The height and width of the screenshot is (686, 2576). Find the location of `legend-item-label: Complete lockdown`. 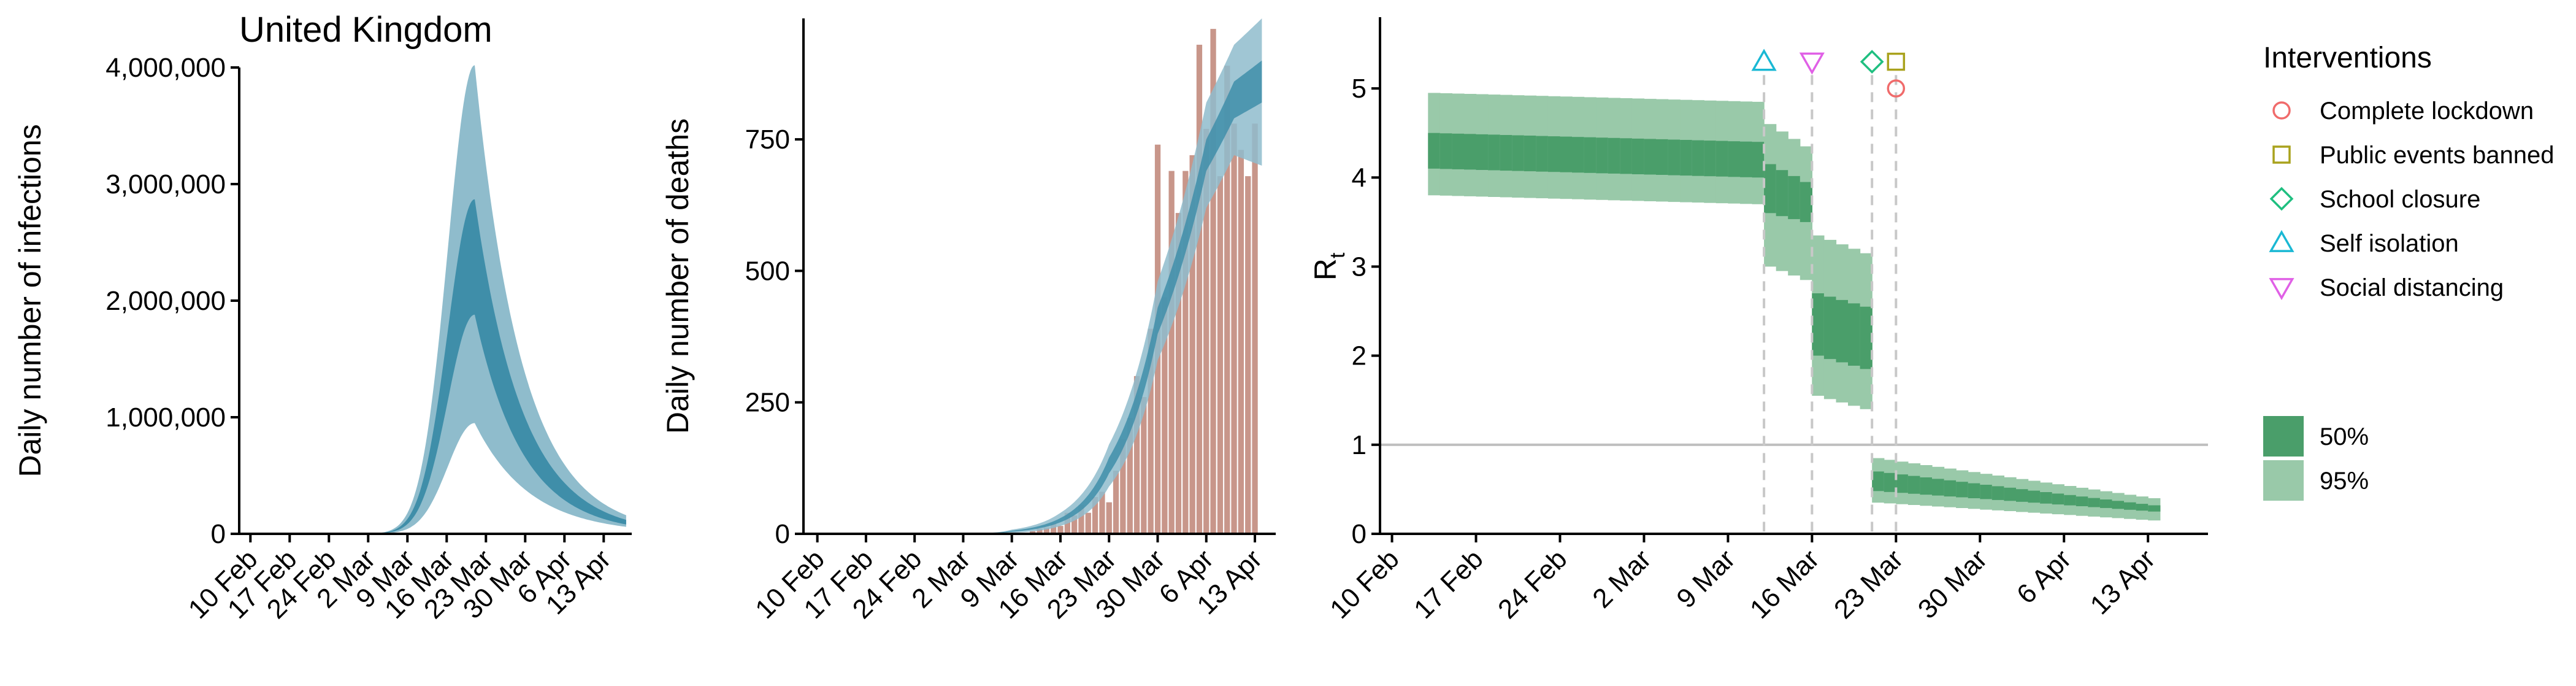

legend-item-label: Complete lockdown is located at coordinates (2427, 111).